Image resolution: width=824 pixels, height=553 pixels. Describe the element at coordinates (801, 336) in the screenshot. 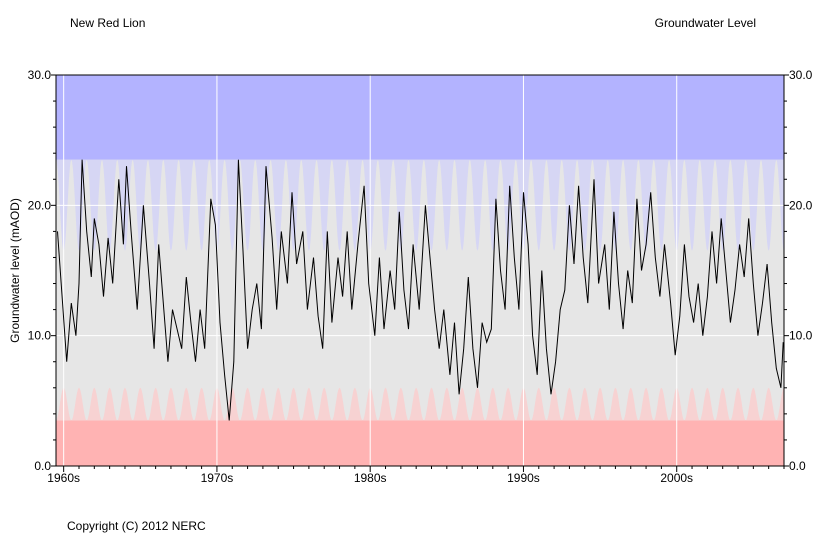

I see `y-tick-label-right: 10.0` at that location.